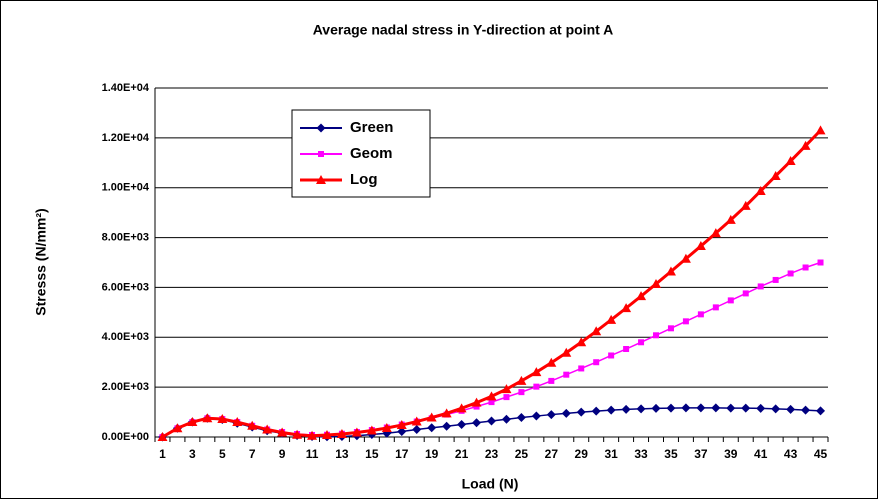 This screenshot has height=499, width=878. What do you see at coordinates (125, 387) in the screenshot?
I see `y-tick-label: 2.00E+03` at bounding box center [125, 387].